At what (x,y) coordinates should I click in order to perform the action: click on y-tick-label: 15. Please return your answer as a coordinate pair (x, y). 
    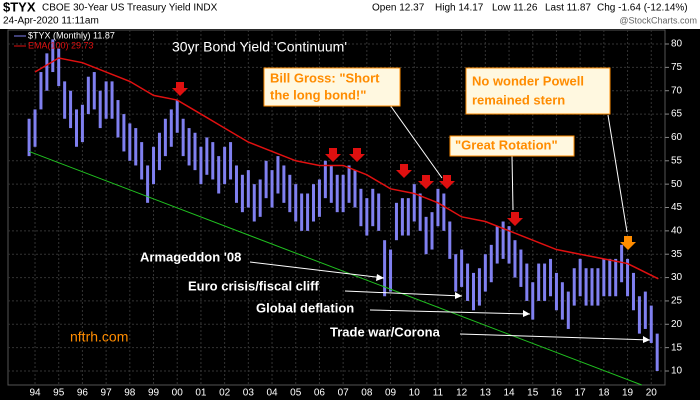
    Looking at the image, I should click on (677, 347).